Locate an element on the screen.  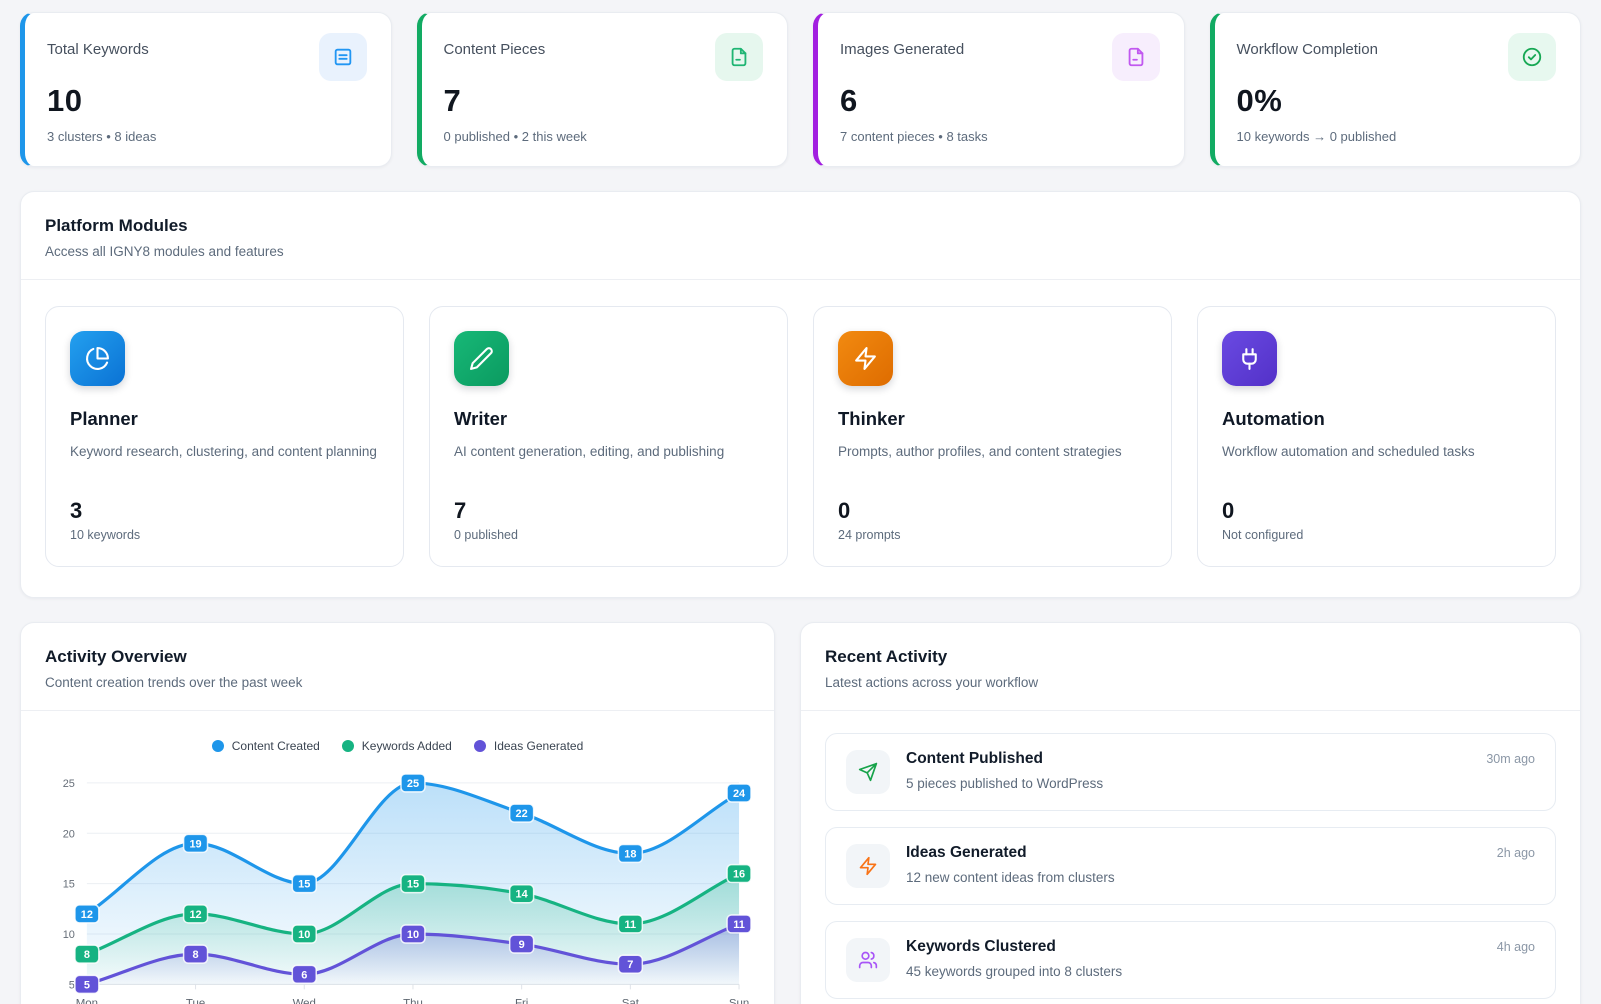
svg-text: 24 is located at coordinates (739, 794).